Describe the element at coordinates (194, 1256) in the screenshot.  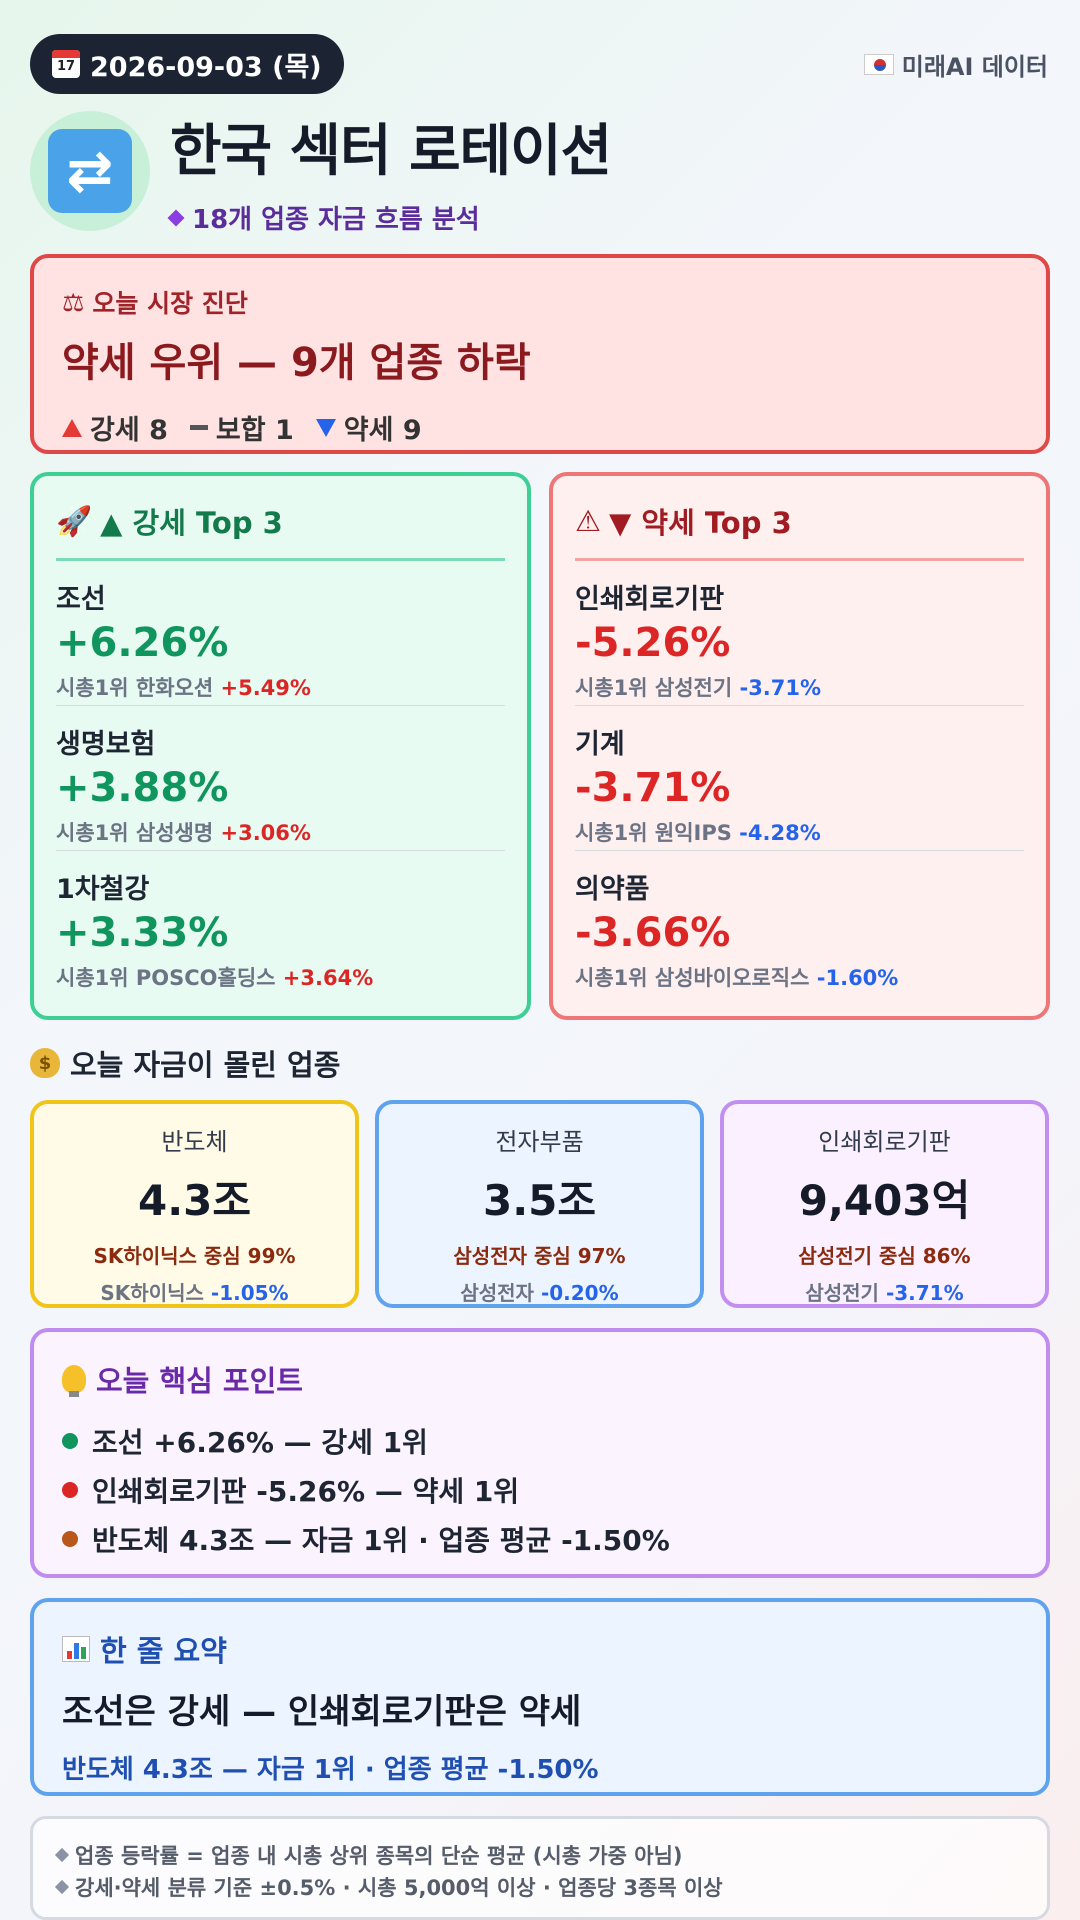
I see `money-concentration: SK하이닉스 중심 99%` at that location.